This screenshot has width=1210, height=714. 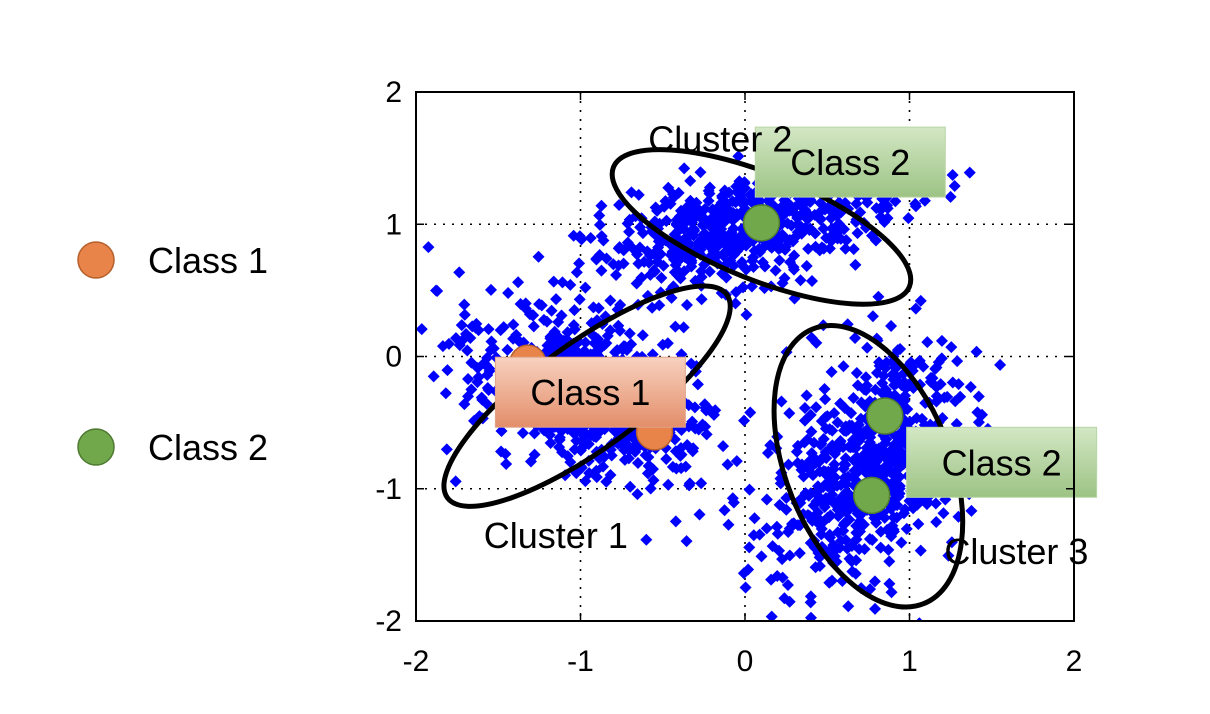 What do you see at coordinates (1002, 462) in the screenshot?
I see `class-label-box-bg` at bounding box center [1002, 462].